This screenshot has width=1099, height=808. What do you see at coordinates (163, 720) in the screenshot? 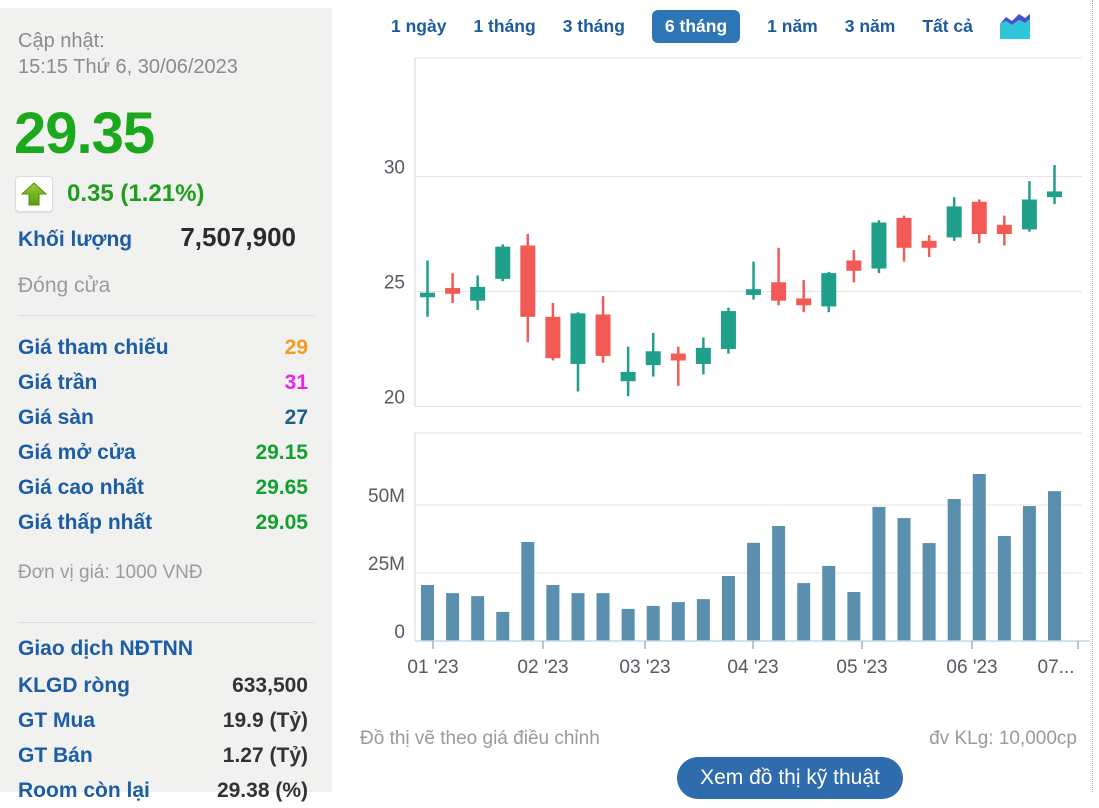
I see `foreign-row: GT Mua 19.9 (Tỷ)` at bounding box center [163, 720].